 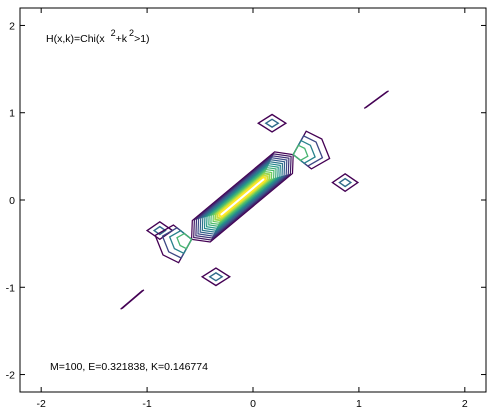 I want to click on x-tick-label: -2, so click(x=41, y=404).